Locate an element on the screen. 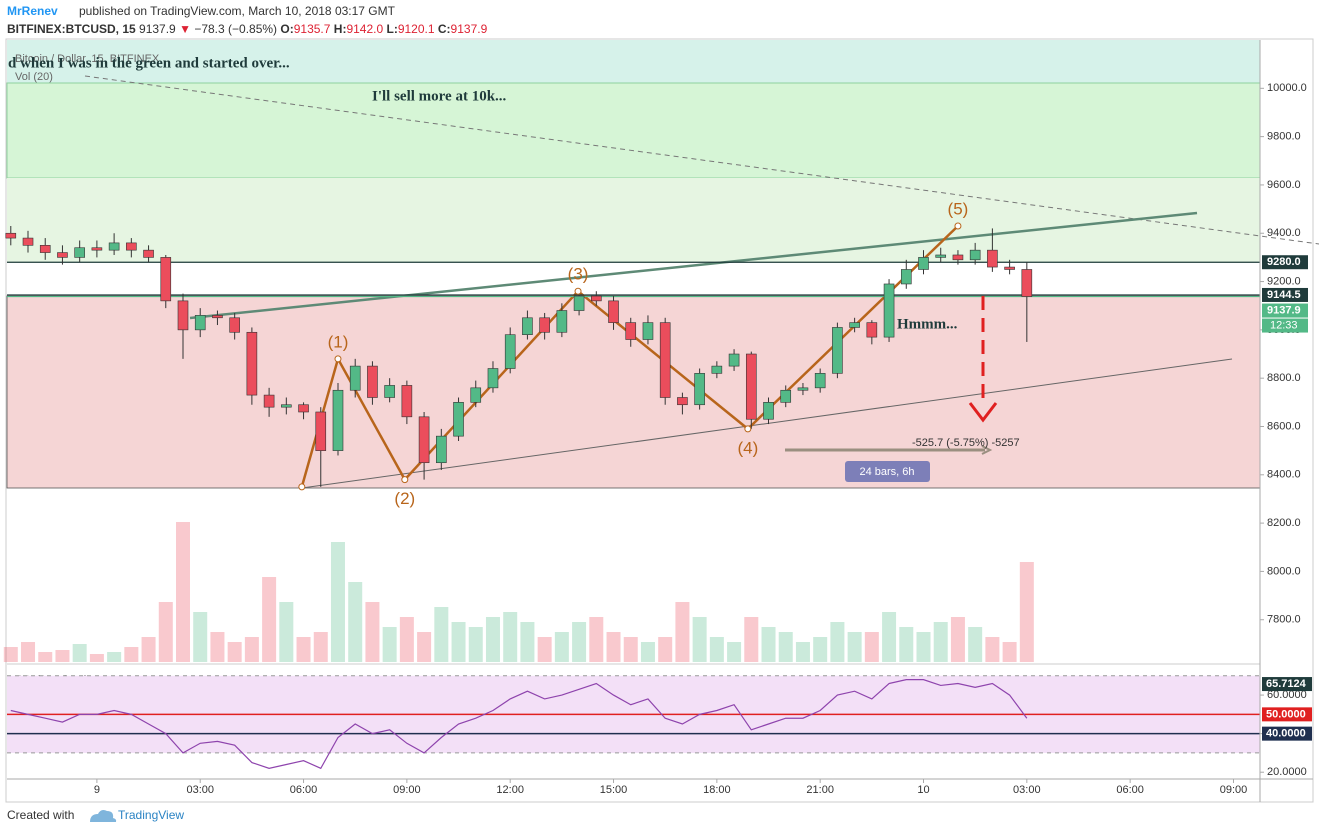 The width and height of the screenshot is (1319, 834). volume-layer is located at coordinates (518, 592).